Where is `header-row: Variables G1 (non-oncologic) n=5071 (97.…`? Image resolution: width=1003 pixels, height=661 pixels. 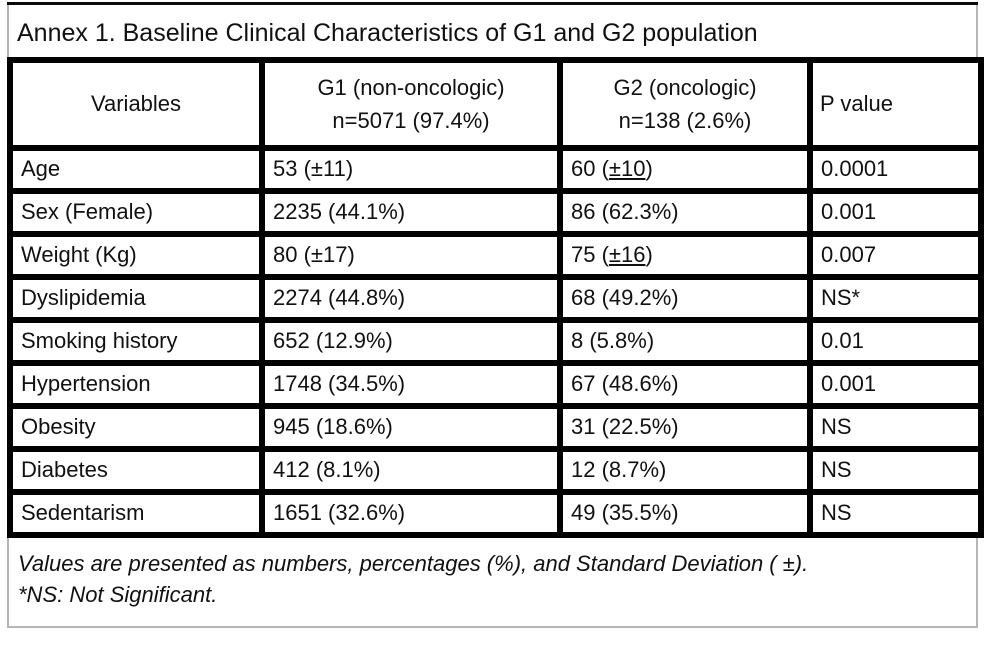 header-row: Variables G1 (non-oncologic) n=5071 (97.… is located at coordinates (495, 103).